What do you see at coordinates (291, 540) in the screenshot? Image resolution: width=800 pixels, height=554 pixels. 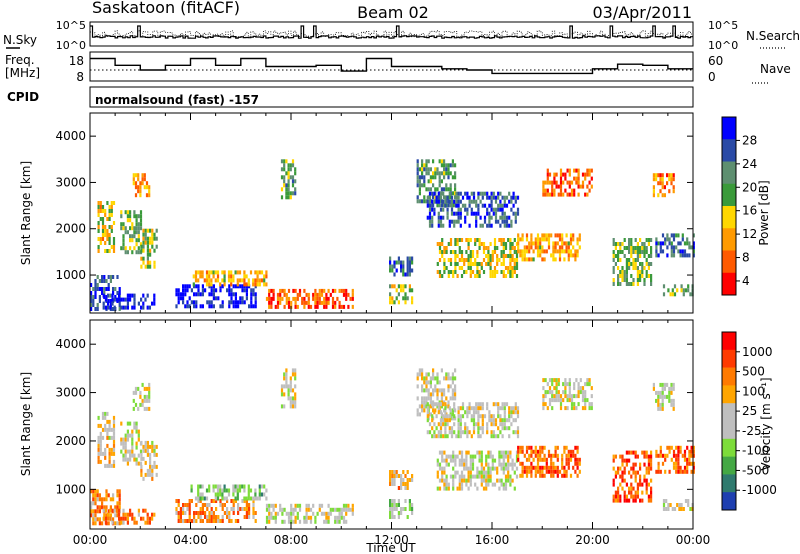 I see `x-tick-label: 08:00` at bounding box center [291, 540].